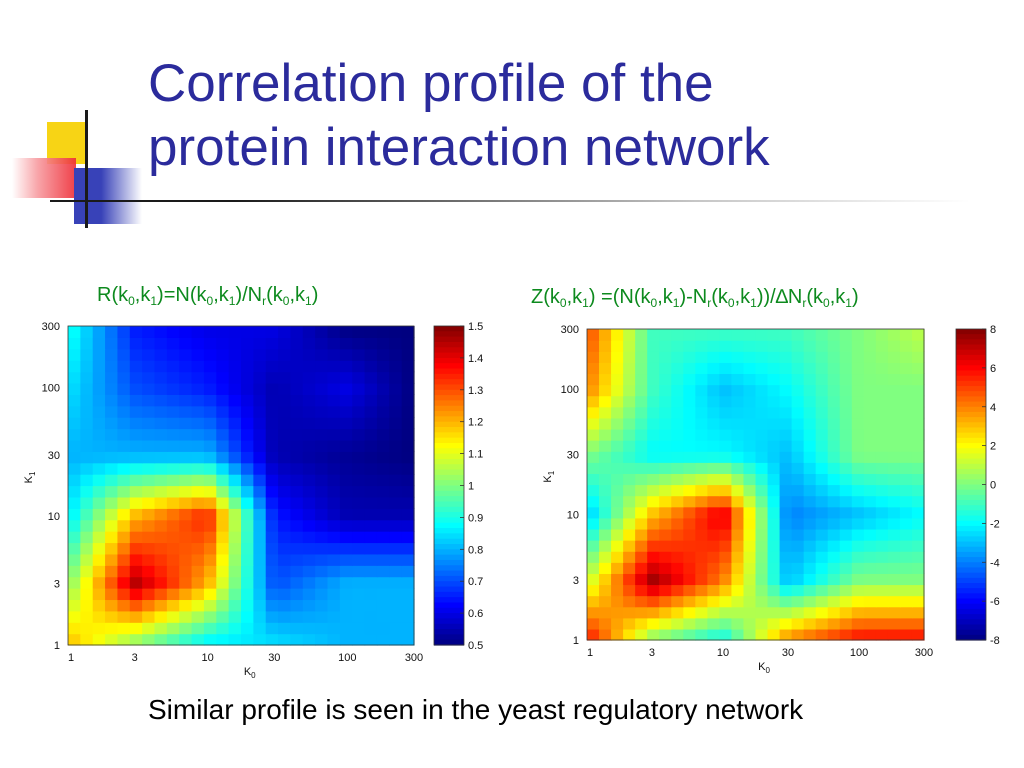  Describe the element at coordinates (131, 301) in the screenshot. I see `formula-subscript: 0` at that location.